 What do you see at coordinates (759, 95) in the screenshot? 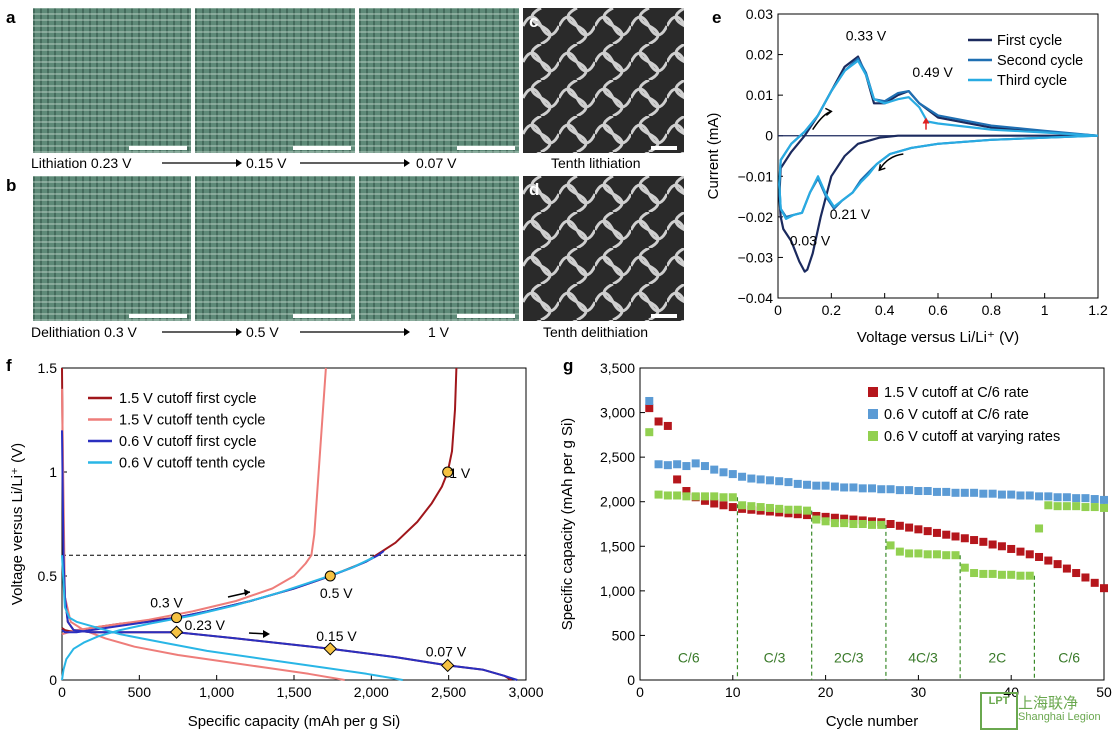
I see `y-tick-label: 0.01` at bounding box center [759, 95].